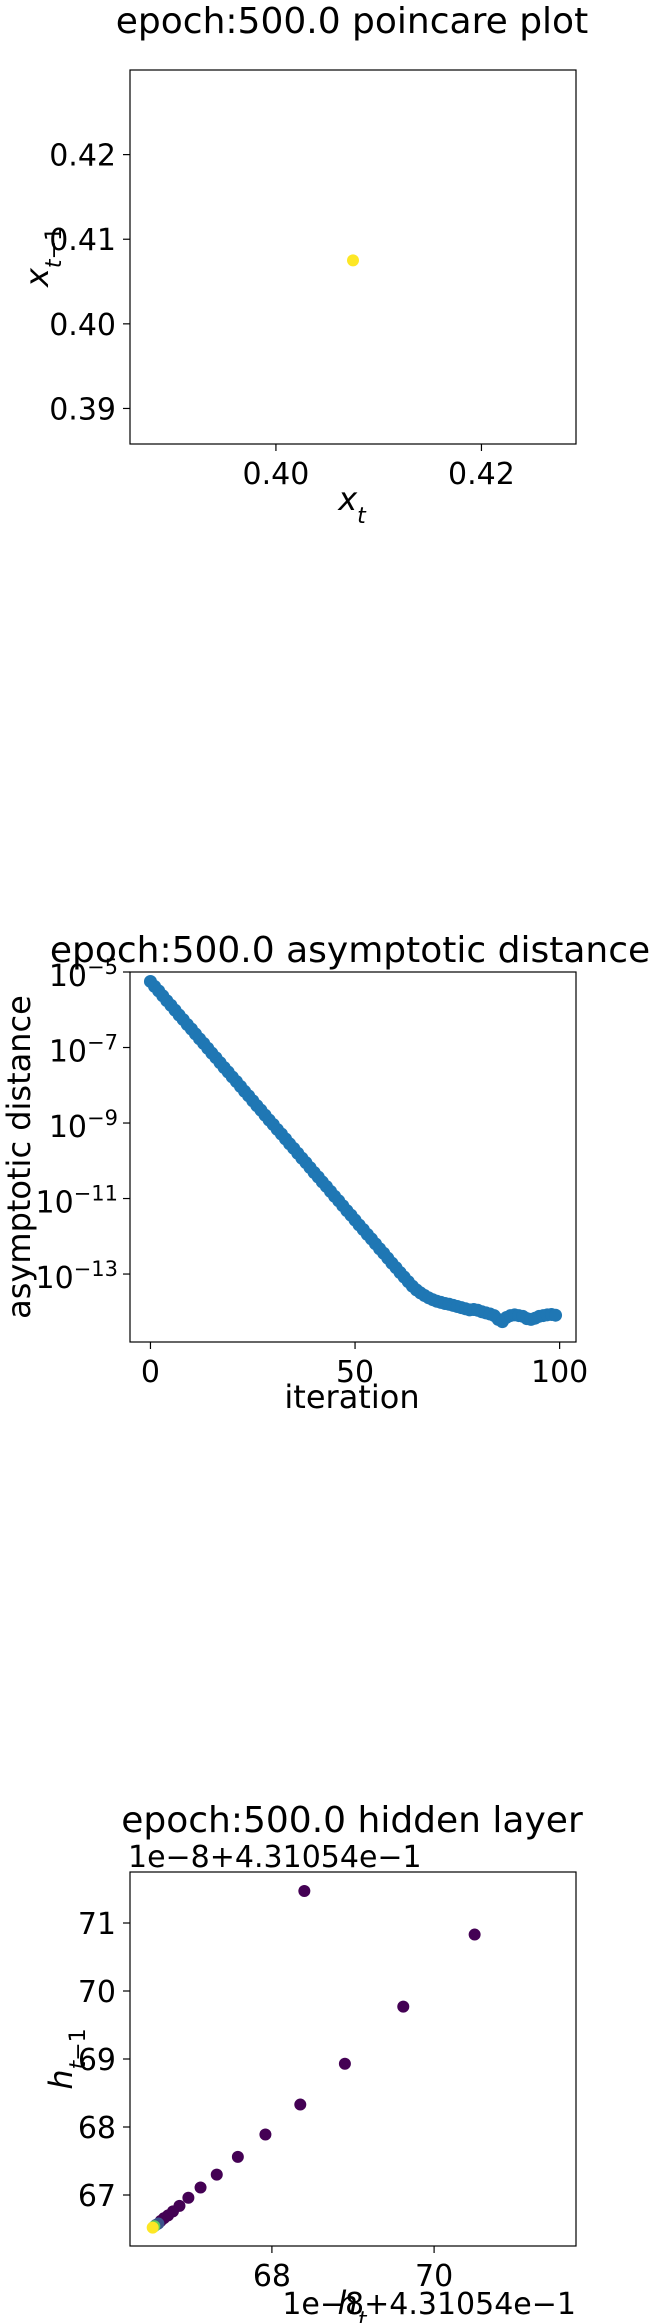  Describe the element at coordinates (275, 1857) in the screenshot. I see `y-offset-text: 1e−8+4.31054e−1` at that location.